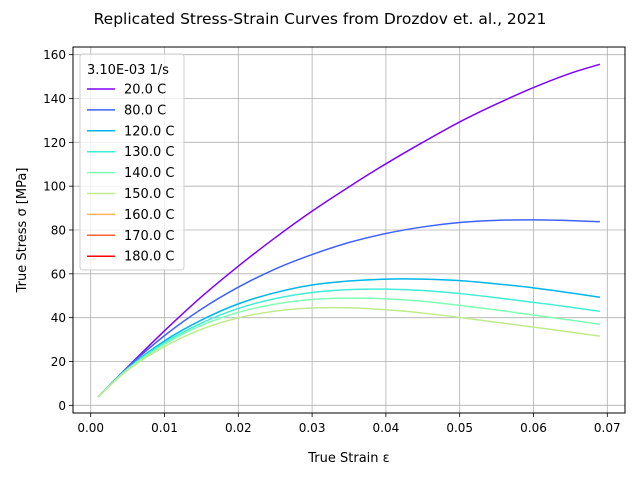 Image resolution: width=640 pixels, height=484 pixels. Describe the element at coordinates (349, 424) in the screenshot. I see `x-axis: 0.00 0.01 0.02 0.03 0.04 0.05 0.06 0.07` at that location.